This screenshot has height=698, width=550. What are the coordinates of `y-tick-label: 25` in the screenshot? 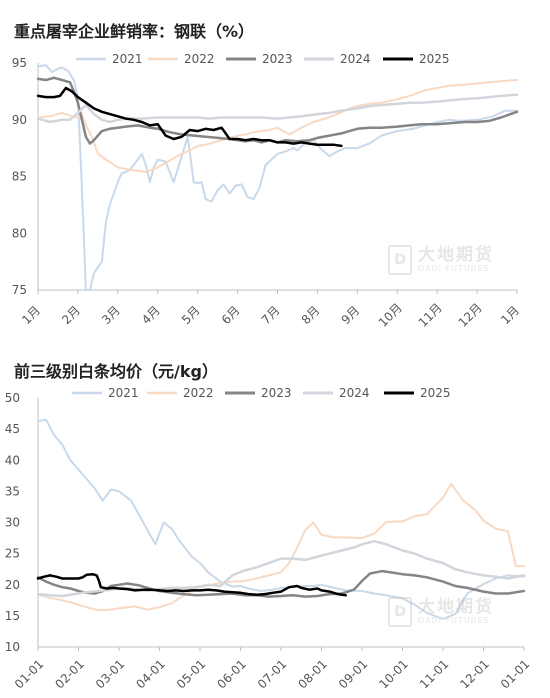 It's located at (12, 554).